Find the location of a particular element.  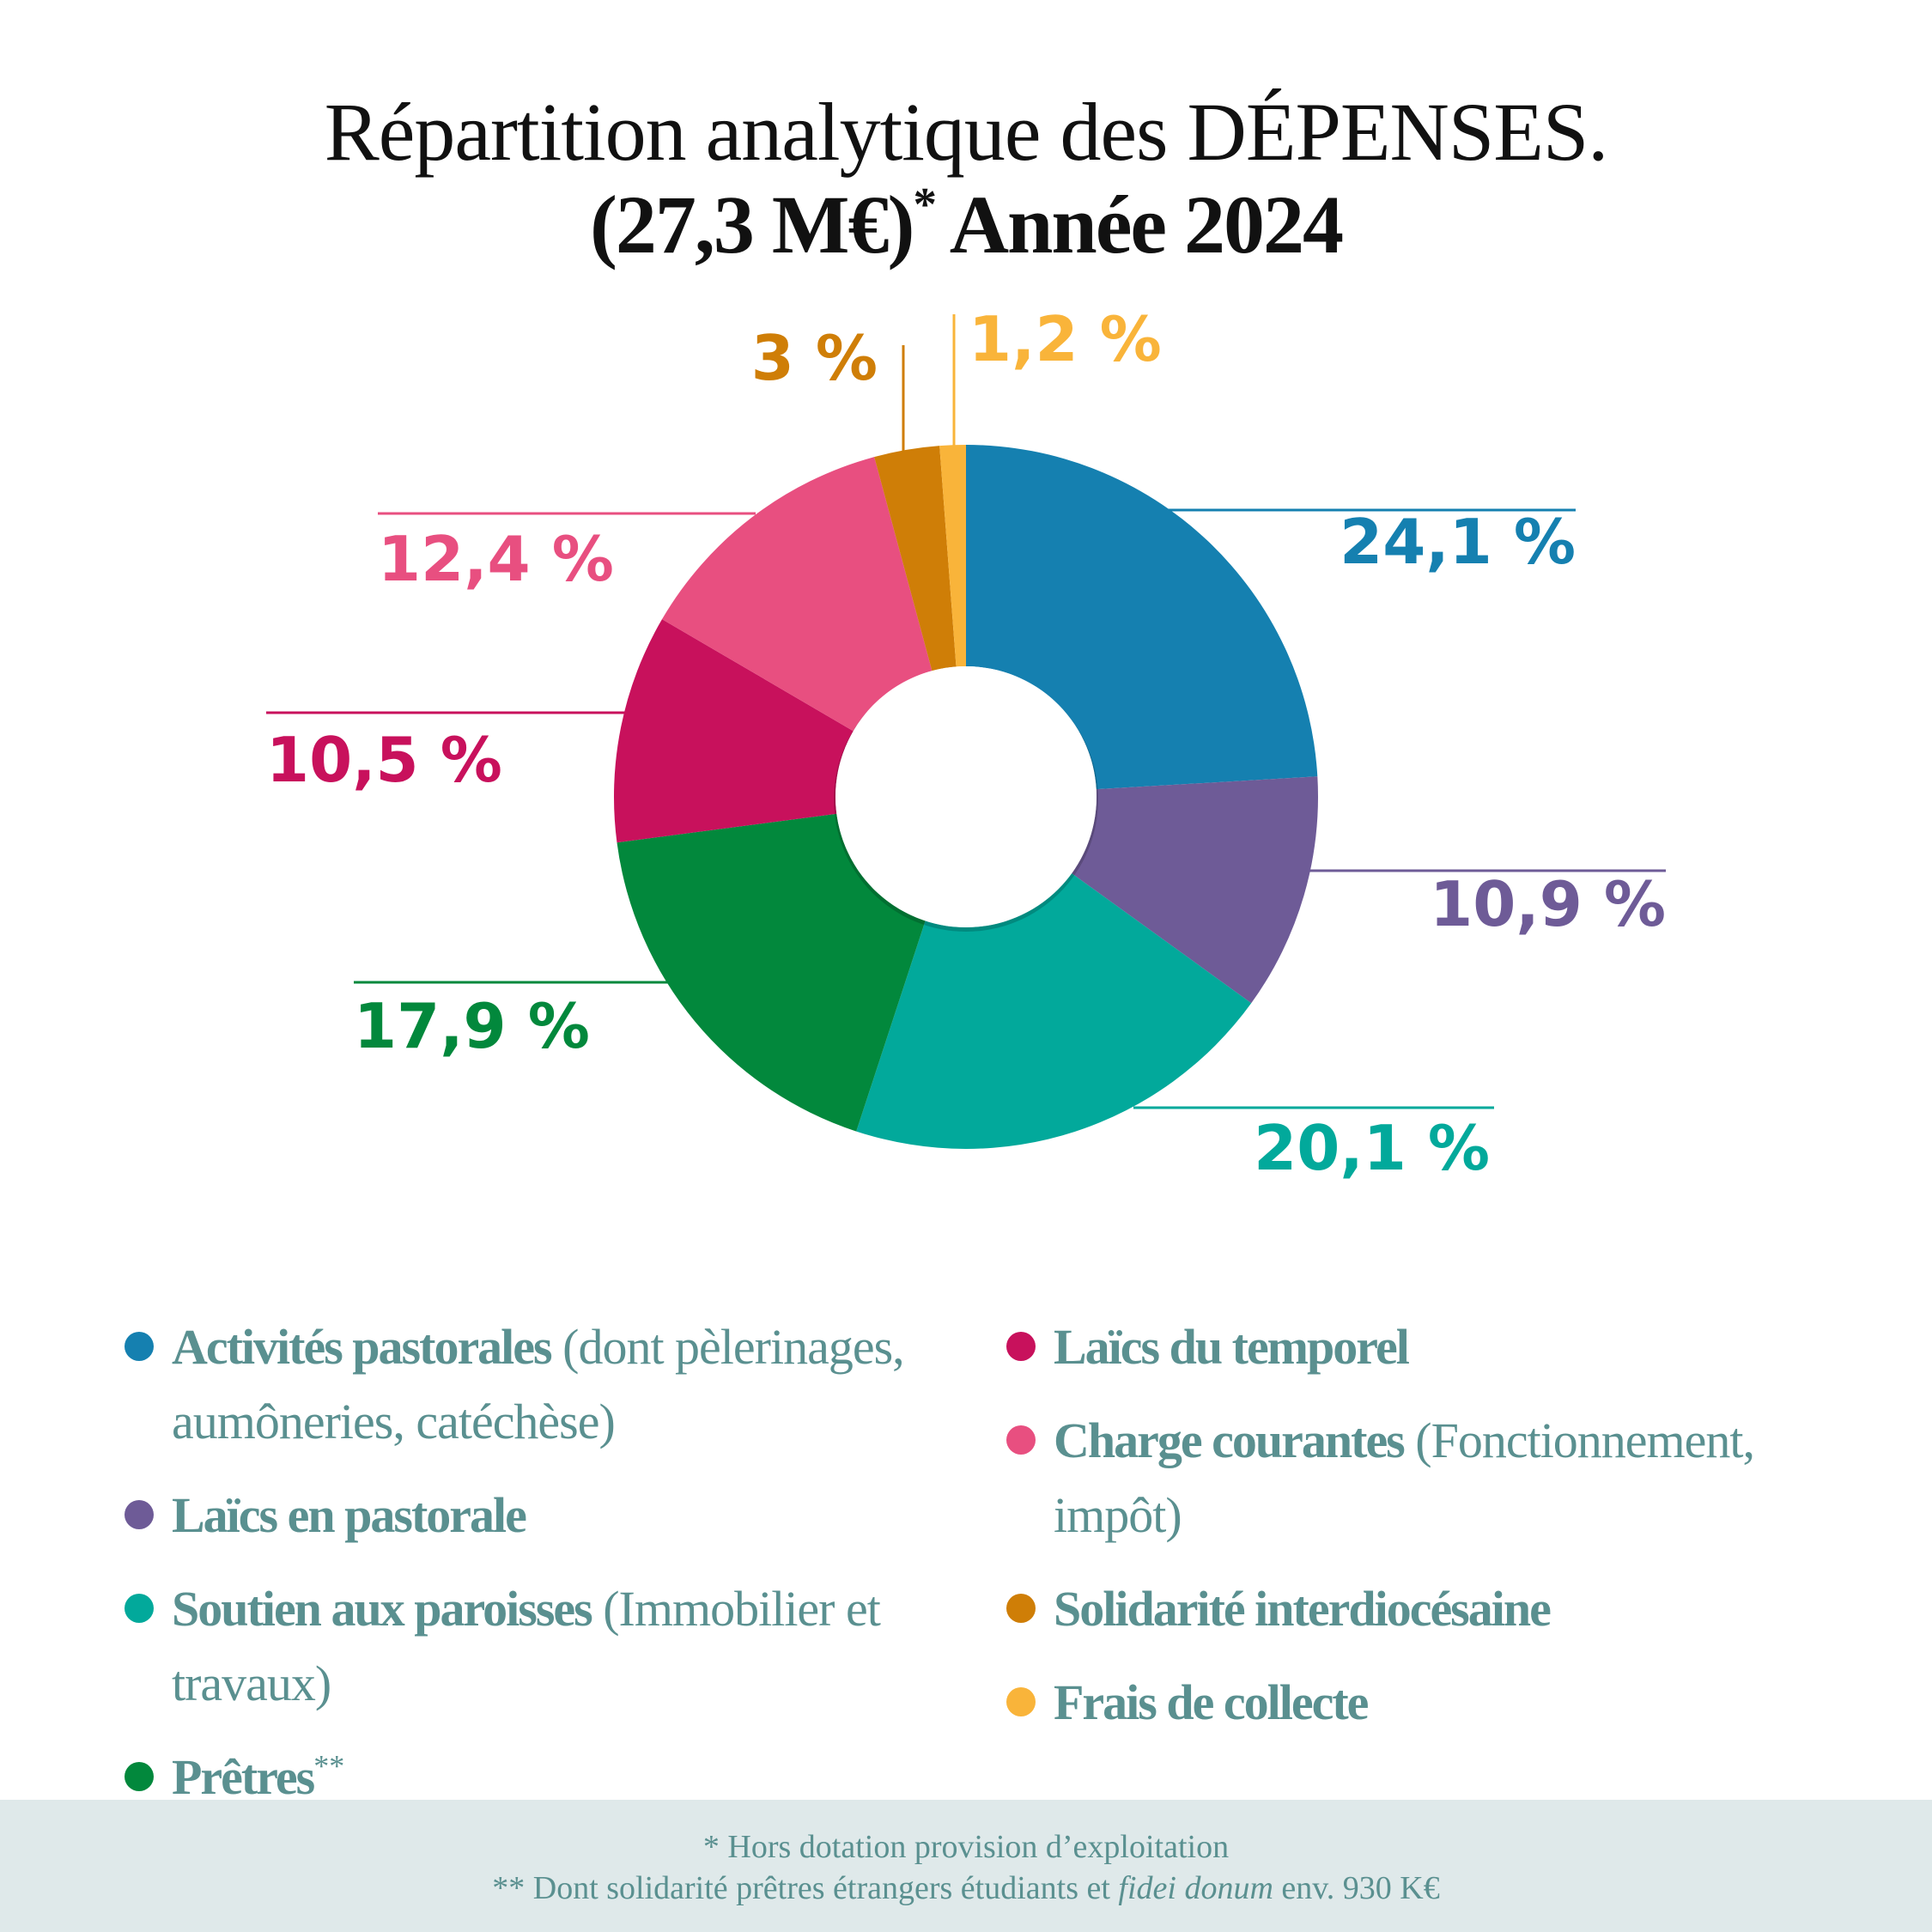

legend-right-item-1: Laïcs du temporel is located at coordinates (1440, 1346).